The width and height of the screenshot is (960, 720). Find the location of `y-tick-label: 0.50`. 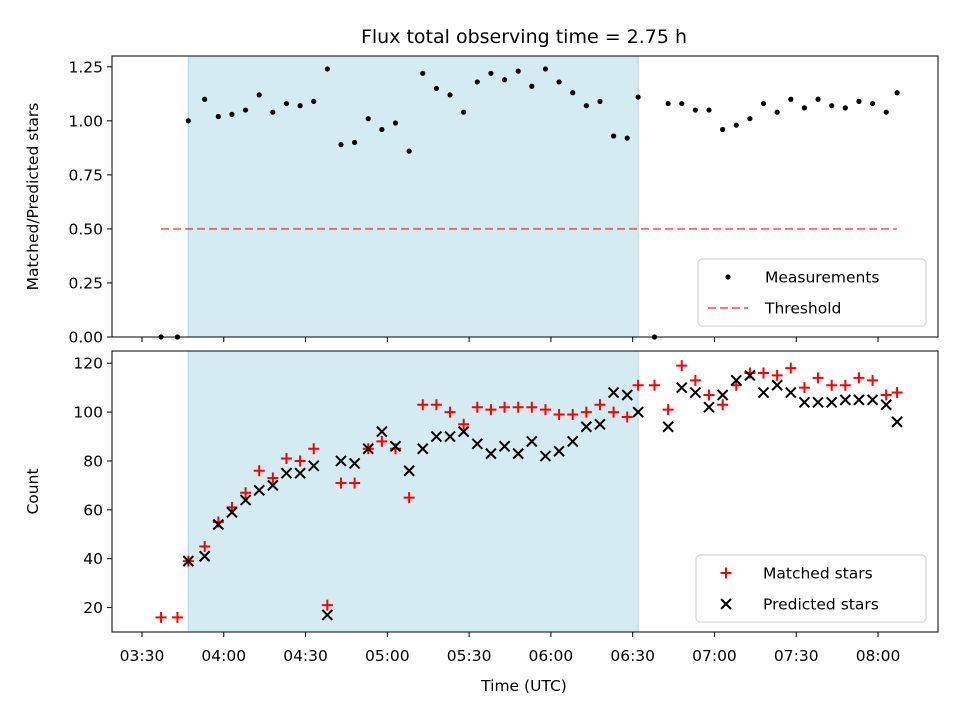

y-tick-label: 0.50 is located at coordinates (85, 229).